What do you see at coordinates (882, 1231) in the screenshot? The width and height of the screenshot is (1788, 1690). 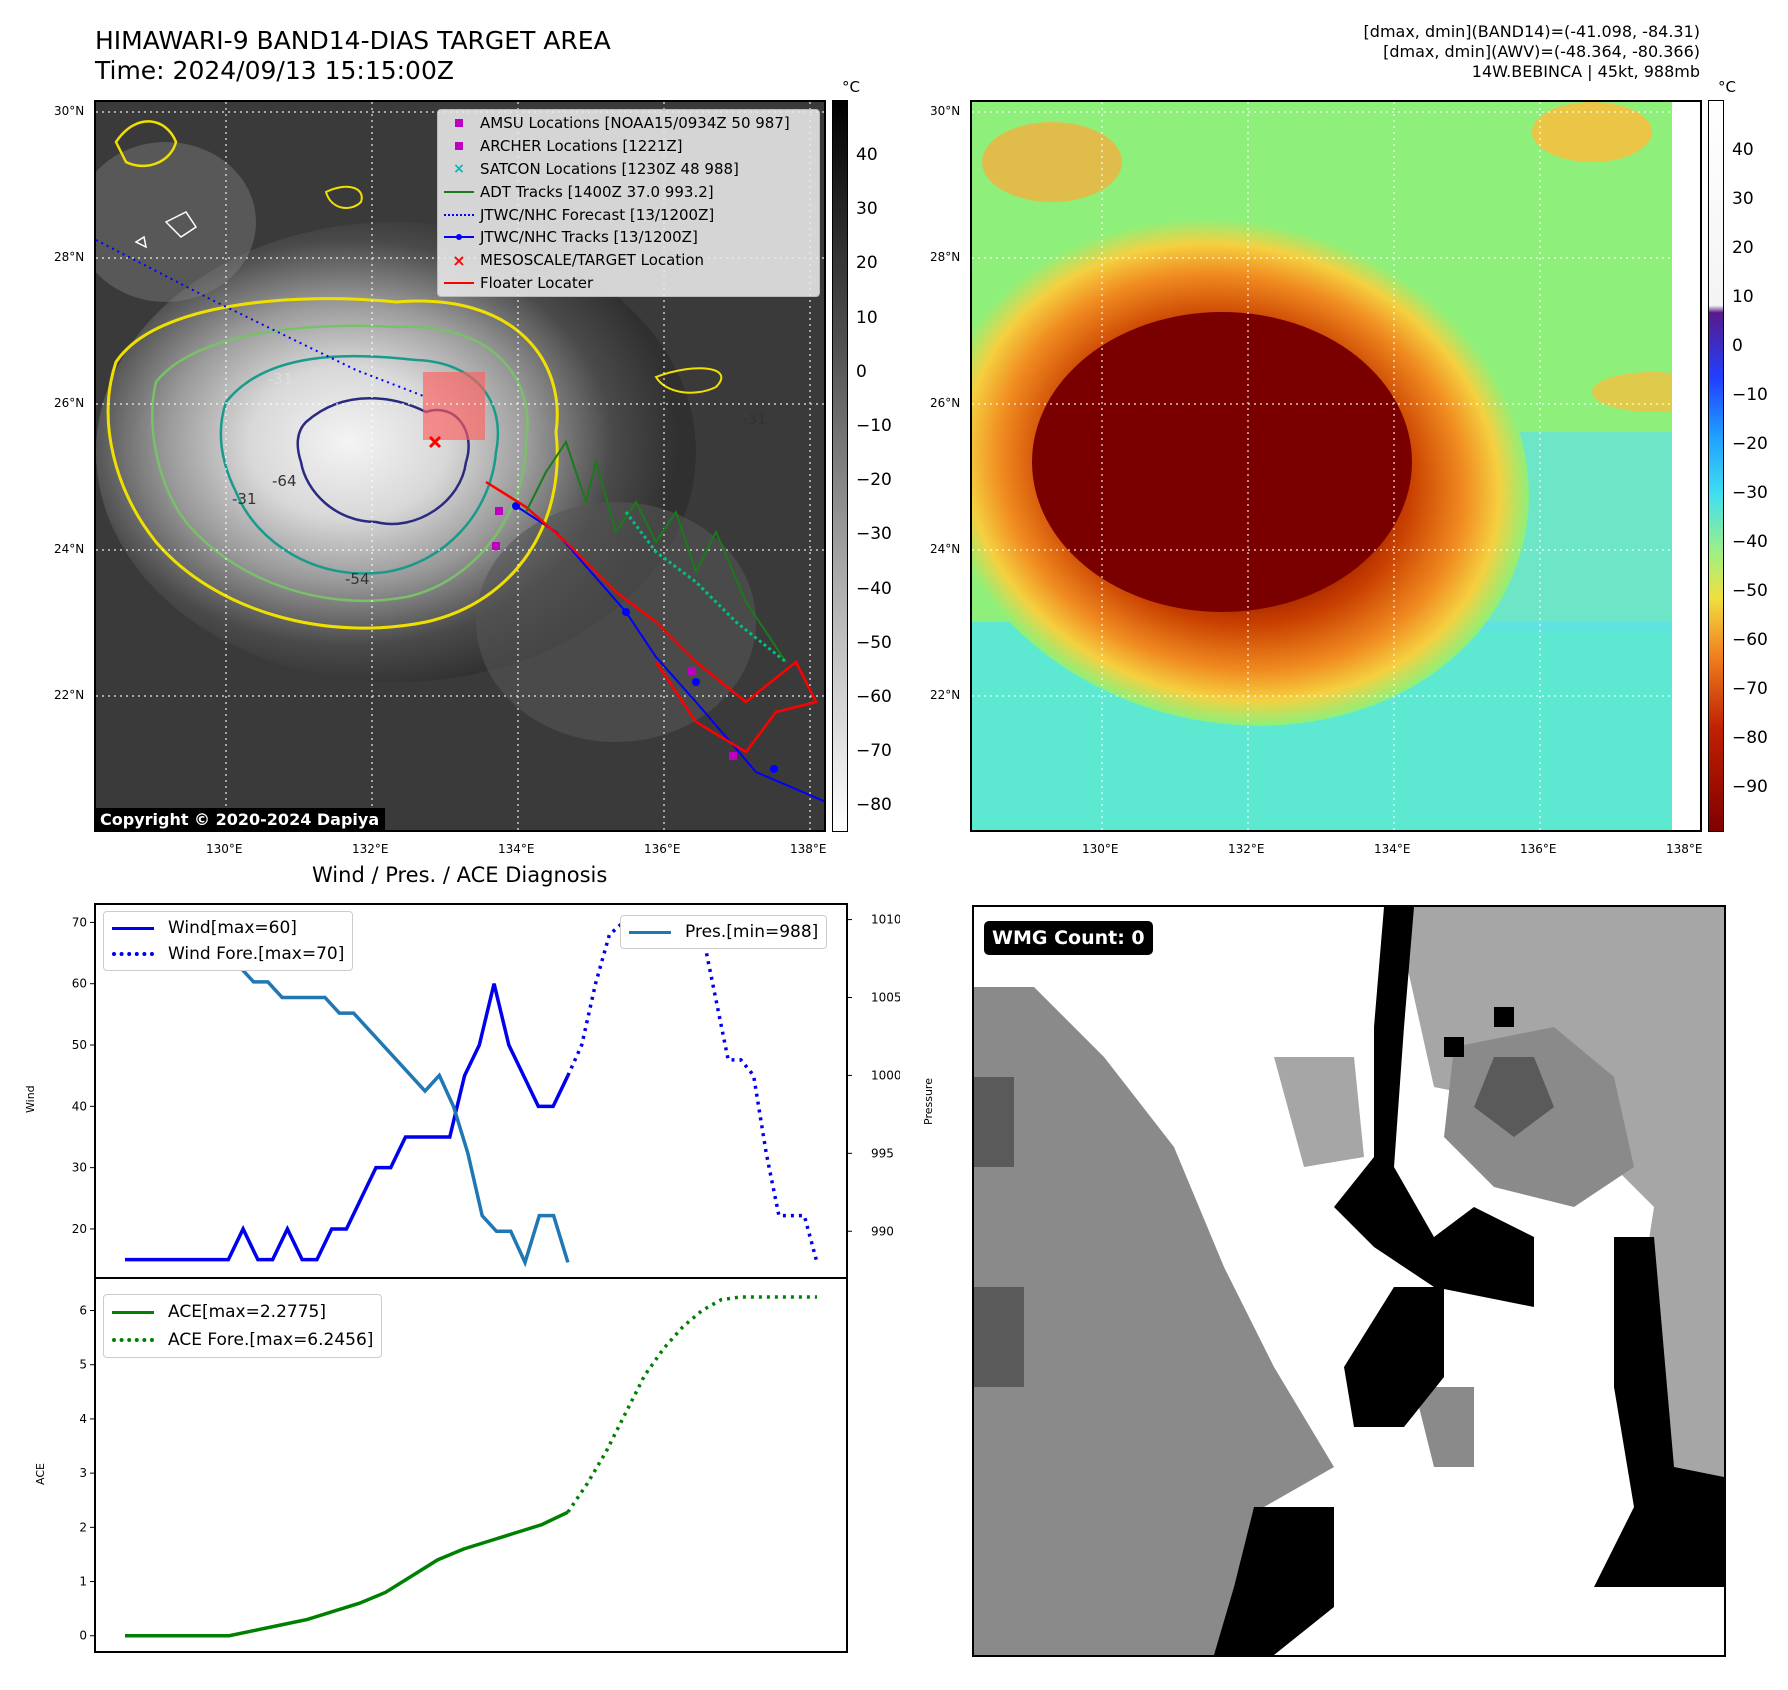 I see `axis-tick-label: 990` at bounding box center [882, 1231].